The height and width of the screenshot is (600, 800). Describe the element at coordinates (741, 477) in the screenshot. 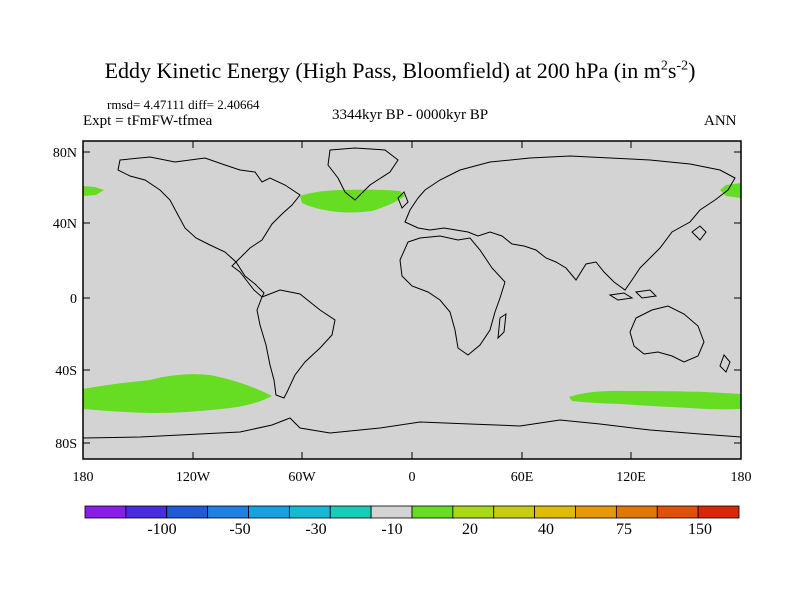

I see `x-tick-180-east: 180` at that location.